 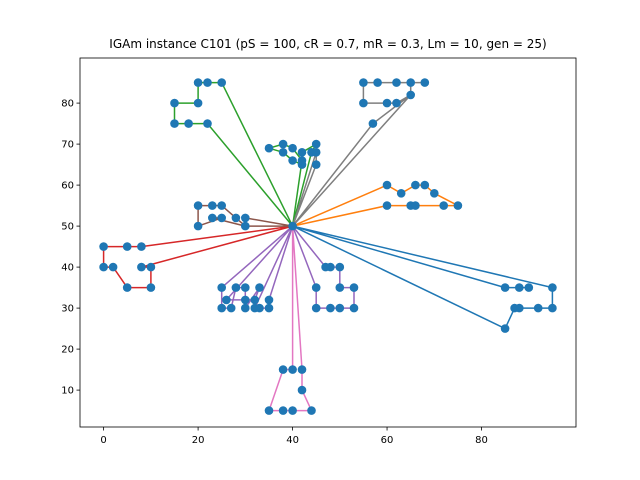 I want to click on y-tick-label: 10, so click(x=67, y=391).